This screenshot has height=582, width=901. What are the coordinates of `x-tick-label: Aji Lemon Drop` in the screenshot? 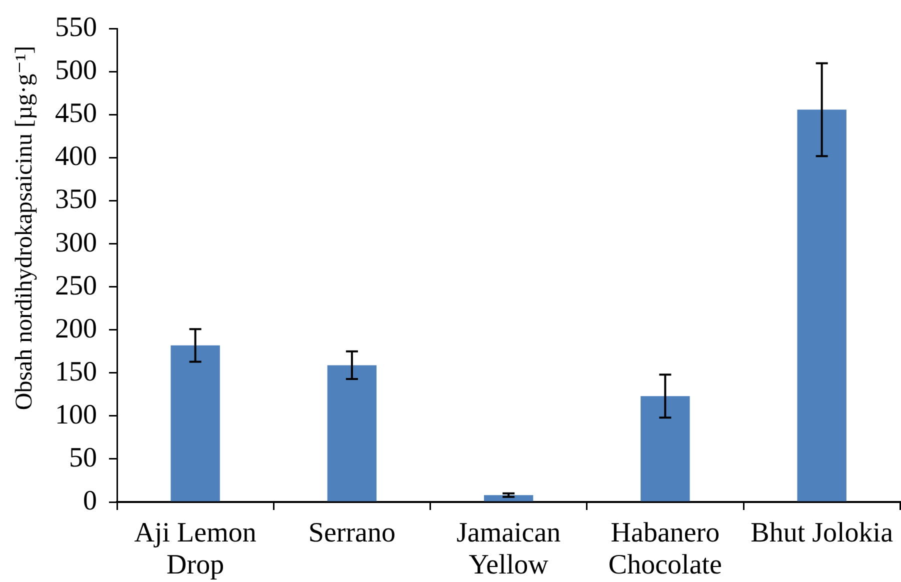 It's located at (195, 549).